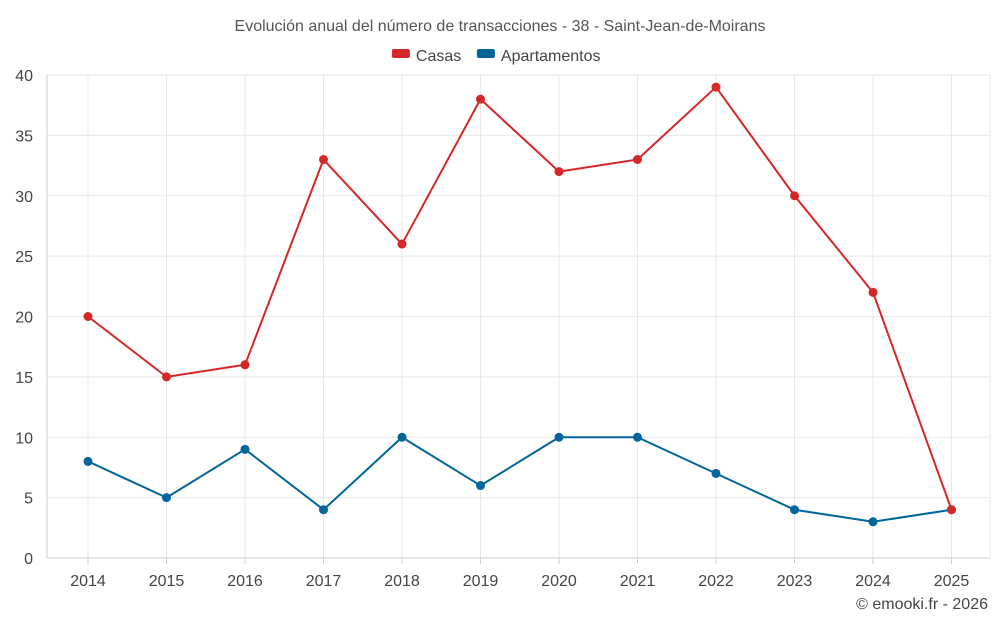 The width and height of the screenshot is (1000, 625). I want to click on y-tick-label: 25, so click(24, 257).